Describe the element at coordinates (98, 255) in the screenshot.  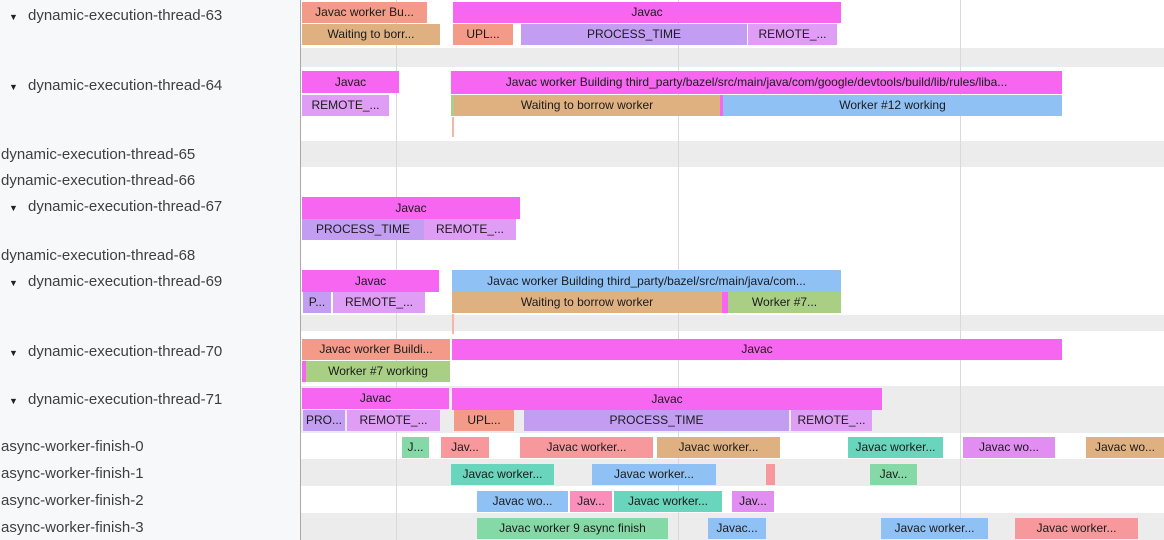
I see `track-label: dynamic-execution-thread-68` at that location.